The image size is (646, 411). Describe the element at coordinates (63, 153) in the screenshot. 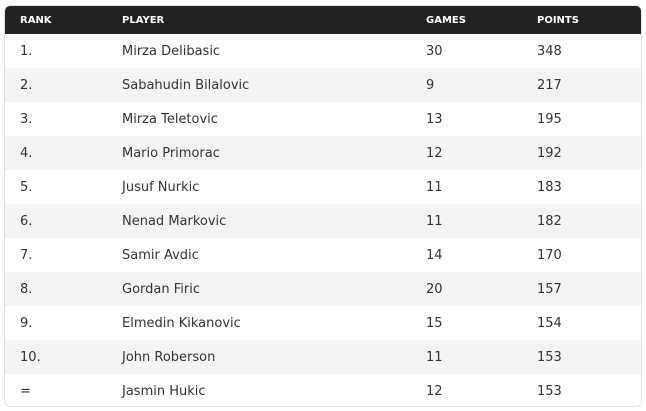

I see `table-cell: 4.` at that location.